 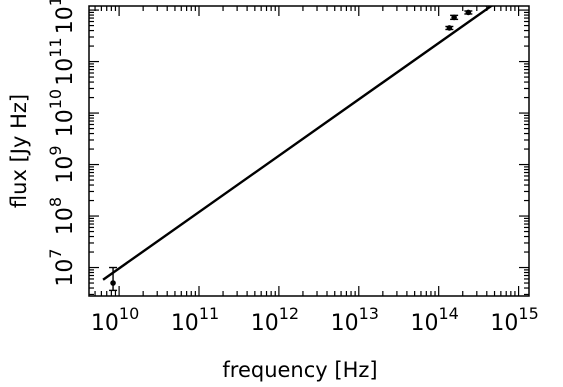 I want to click on y-tick-label: 1012, so click(x=62, y=17).